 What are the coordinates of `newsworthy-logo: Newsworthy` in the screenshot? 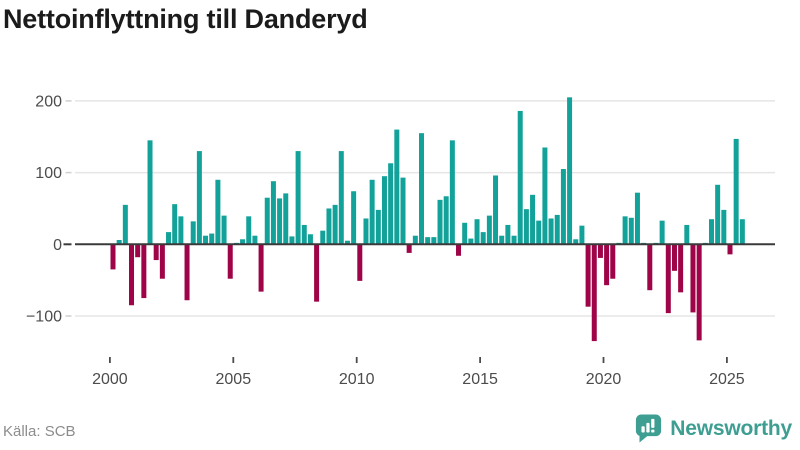 It's located at (713, 428).